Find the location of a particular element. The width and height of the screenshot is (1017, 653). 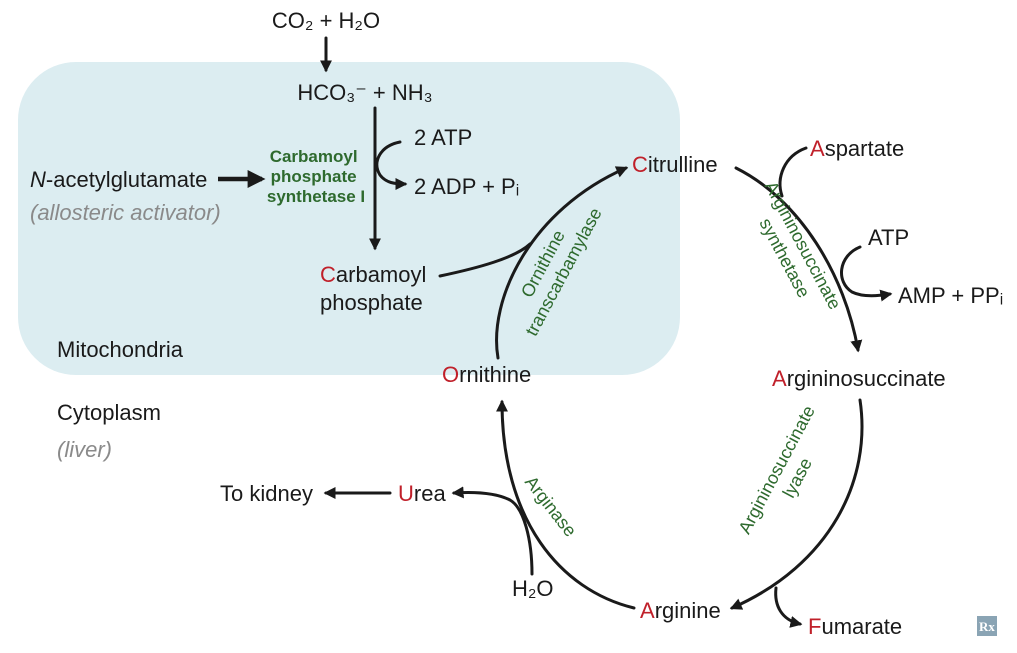

urea-label: Urea is located at coordinates (422, 493).